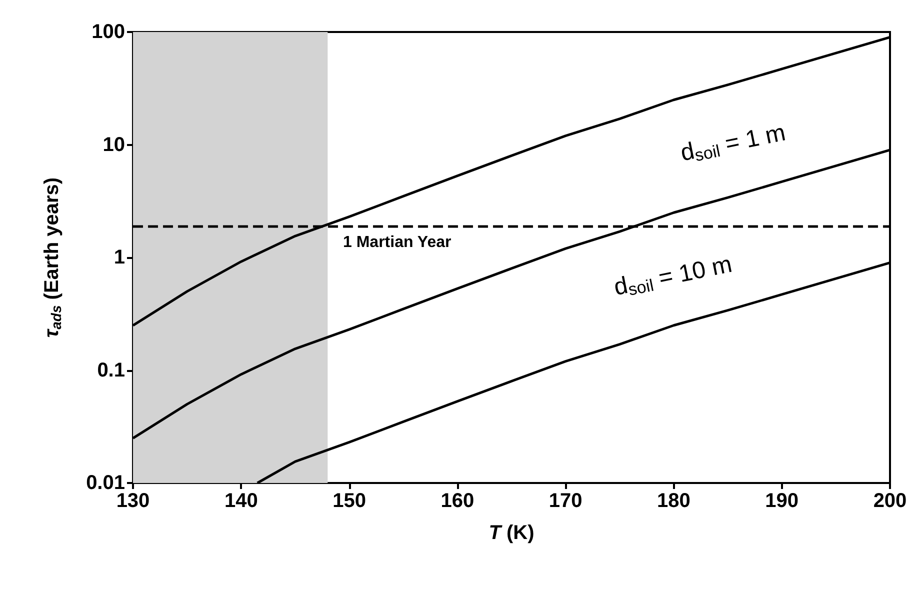 Image resolution: width=924 pixels, height=609 pixels. What do you see at coordinates (457, 501) in the screenshot?
I see `x-tick-label: 160` at bounding box center [457, 501].